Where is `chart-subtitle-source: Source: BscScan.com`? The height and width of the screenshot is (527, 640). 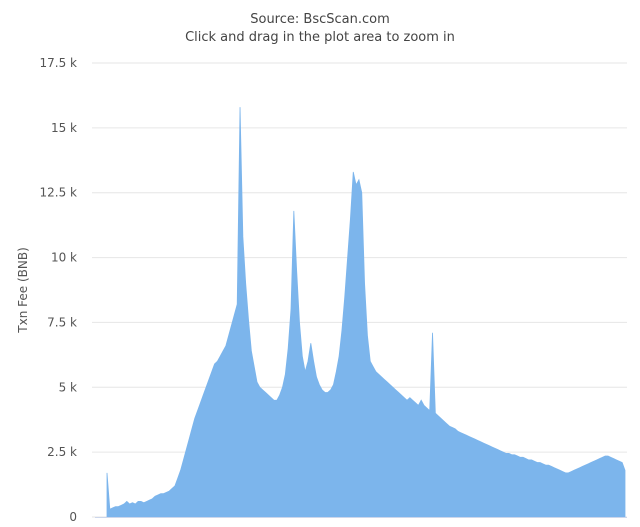
chart-subtitle-source: Source: BscScan.com is located at coordinates (320, 19).